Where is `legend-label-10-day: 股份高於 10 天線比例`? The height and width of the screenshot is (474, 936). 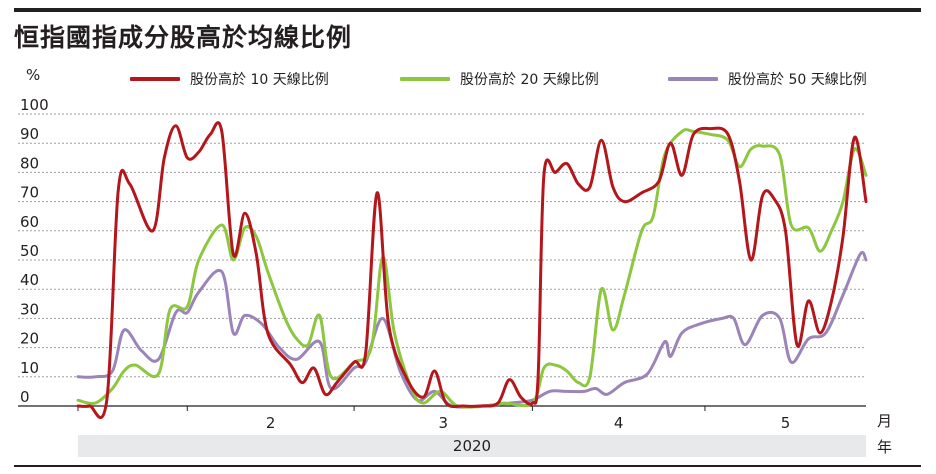
legend-label-10-day: 股份高於 10 天線比例 is located at coordinates (259, 80).